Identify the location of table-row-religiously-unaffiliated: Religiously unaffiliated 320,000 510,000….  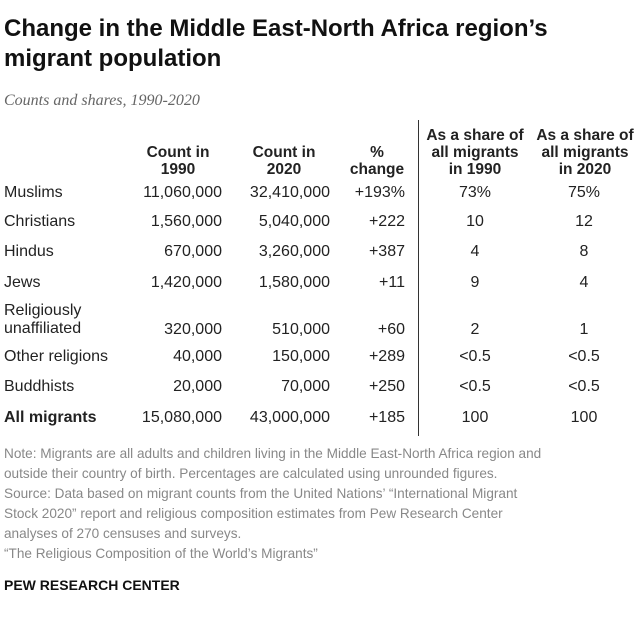
(320, 322).